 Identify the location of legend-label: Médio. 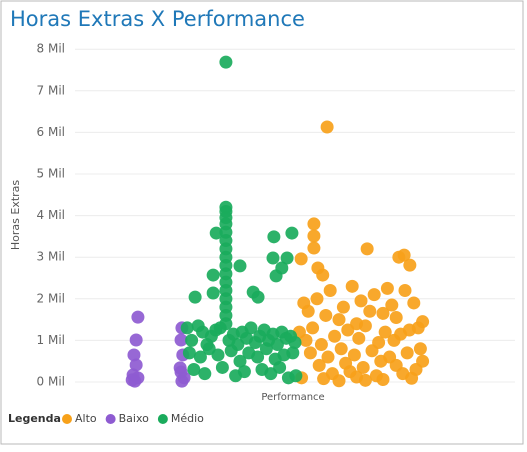
(187, 418).